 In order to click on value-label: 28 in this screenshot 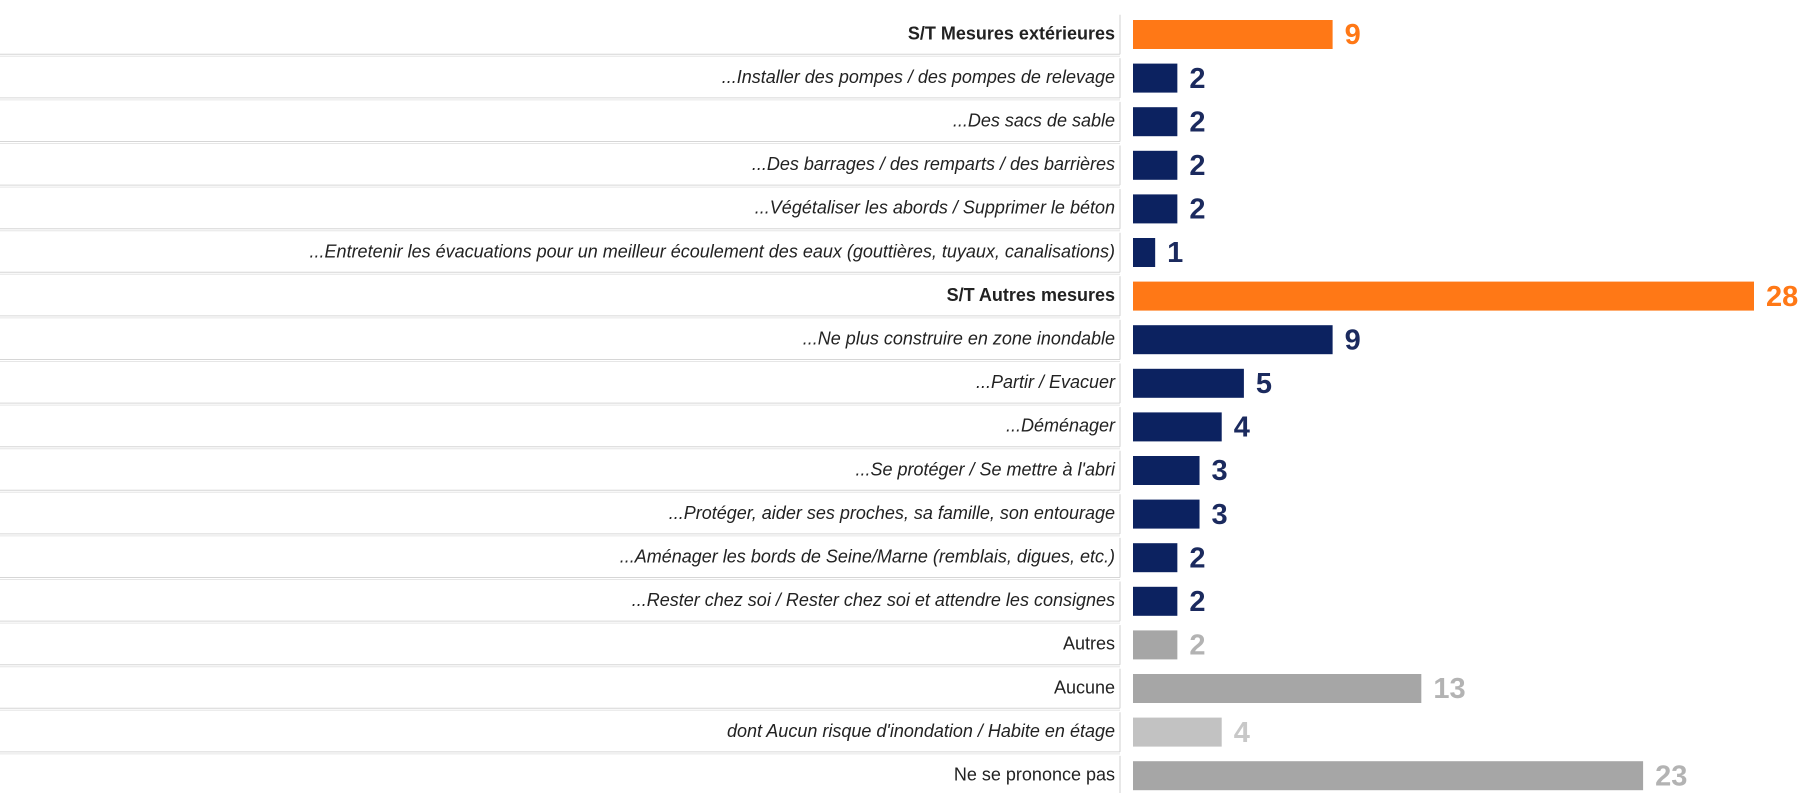, I will do `click(1782, 297)`.